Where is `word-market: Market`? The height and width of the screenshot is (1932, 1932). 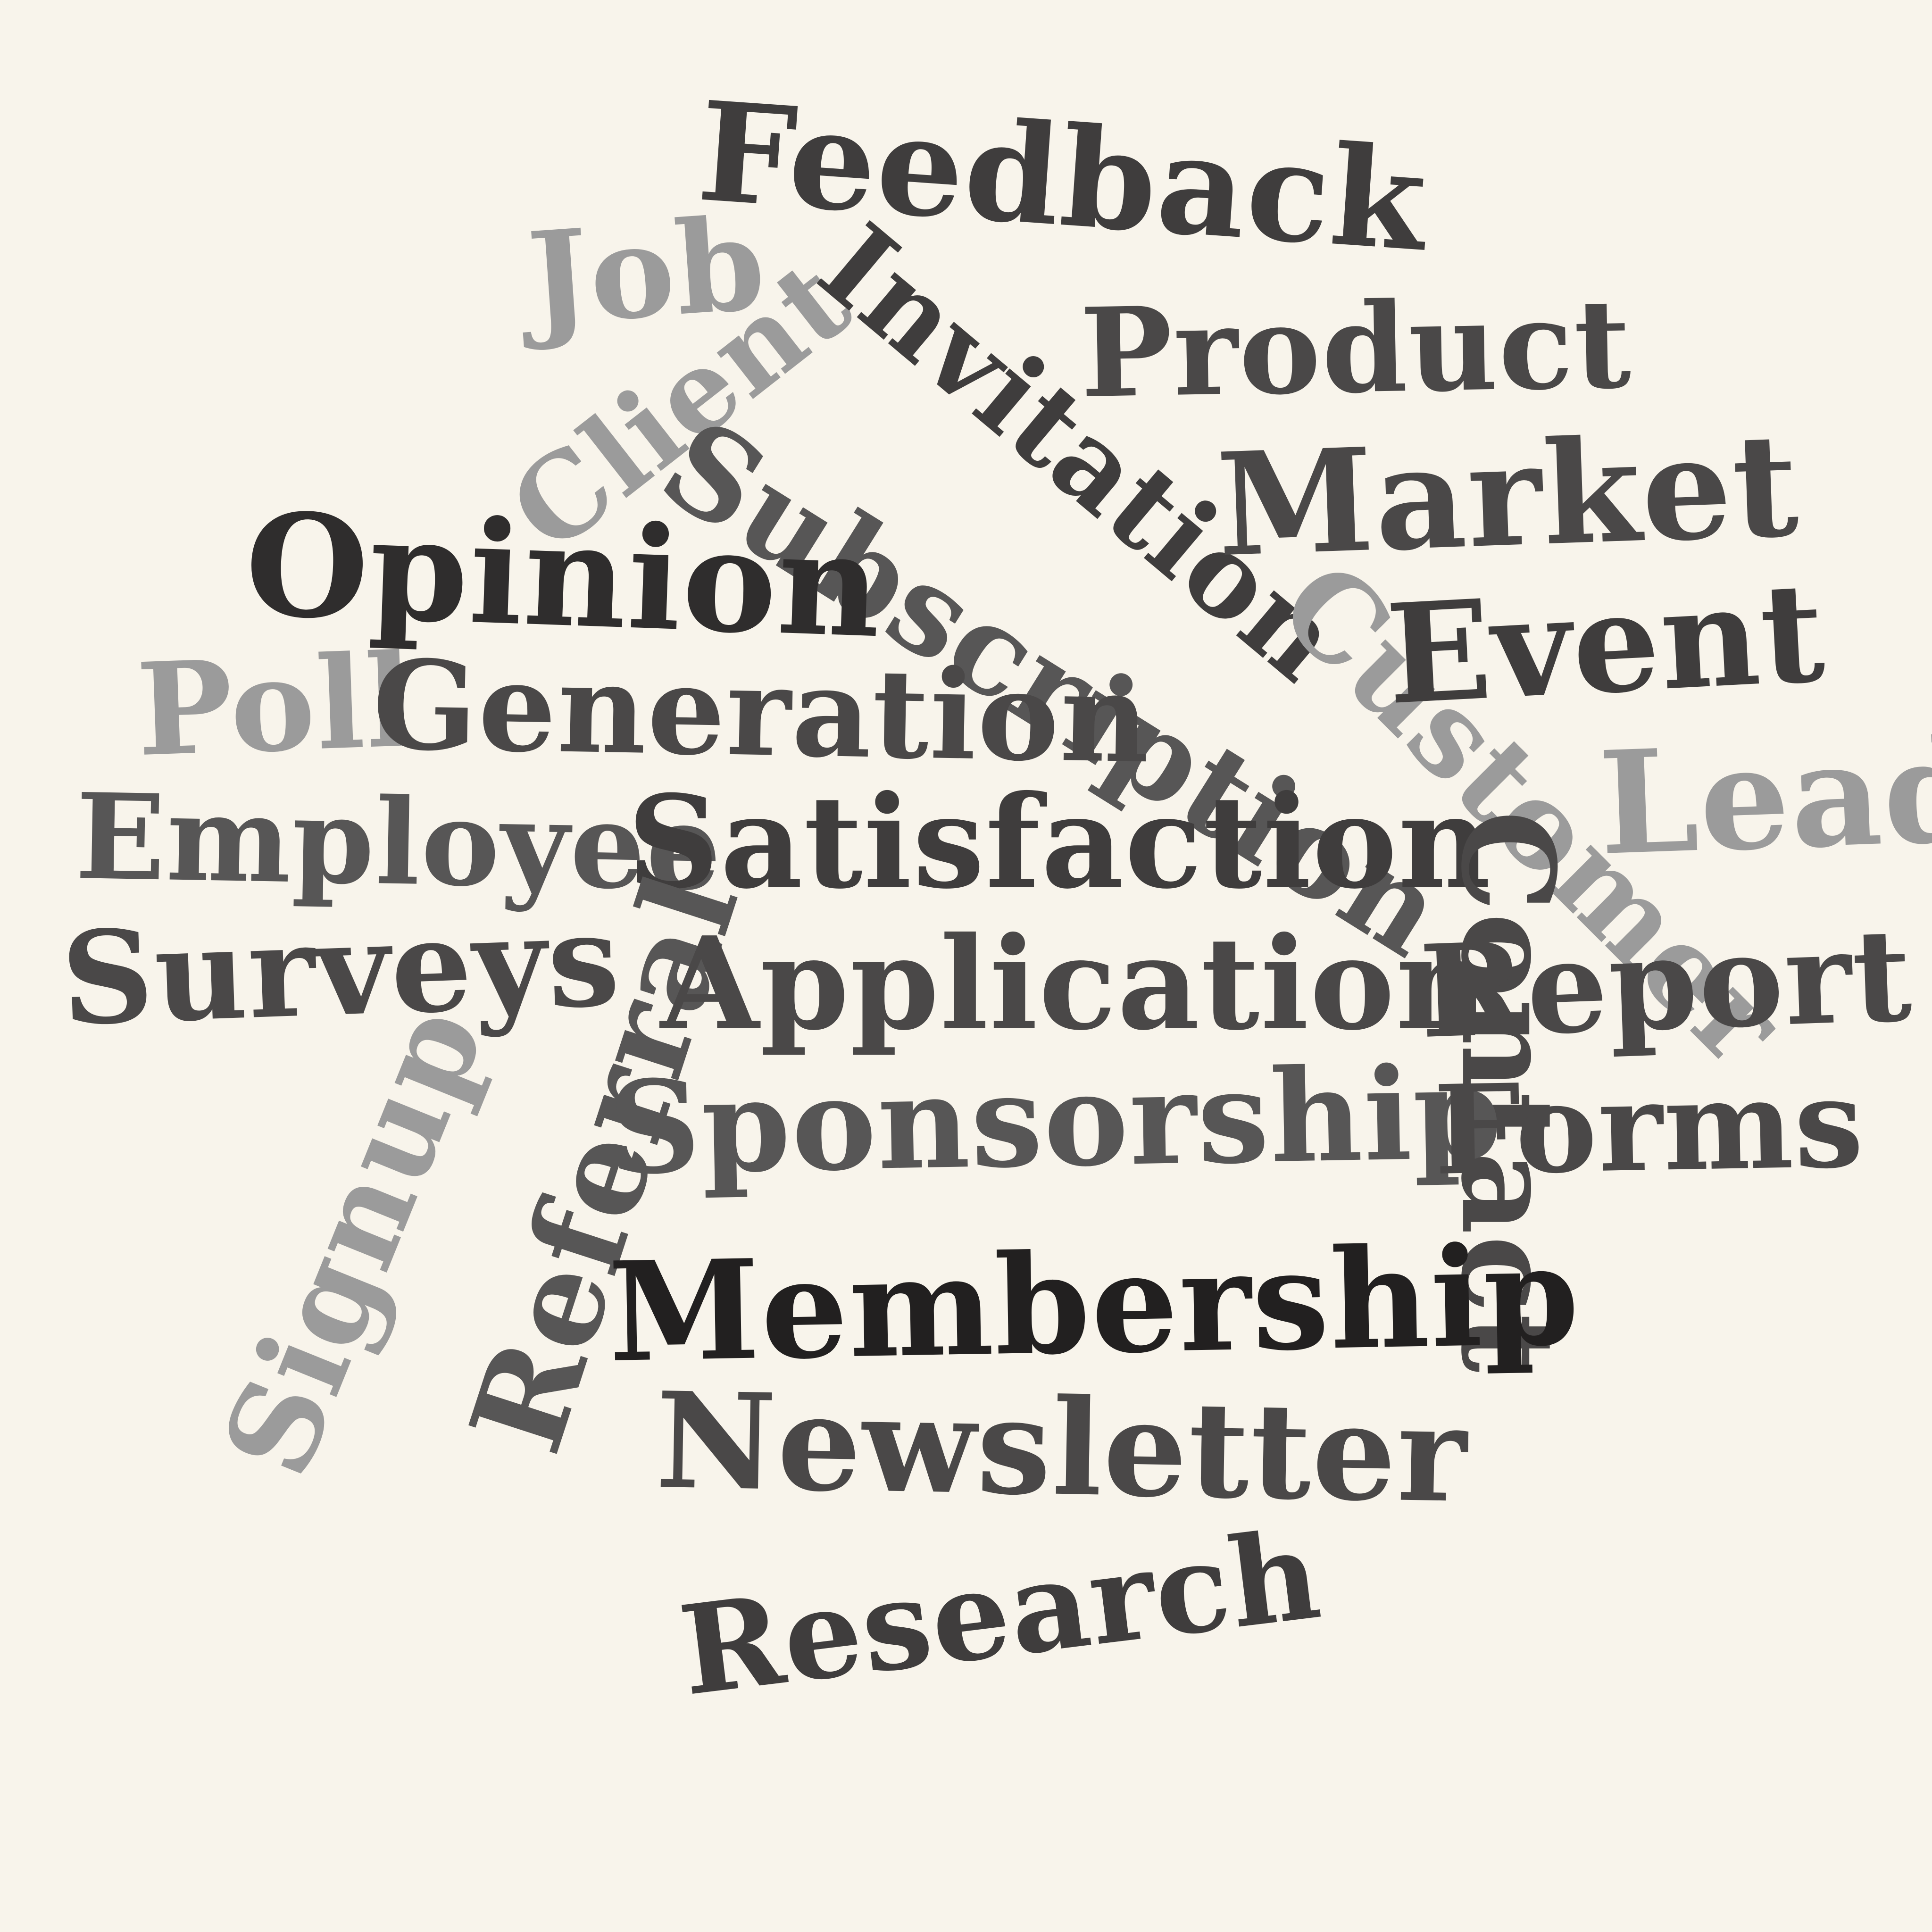 word-market: Market is located at coordinates (1508, 495).